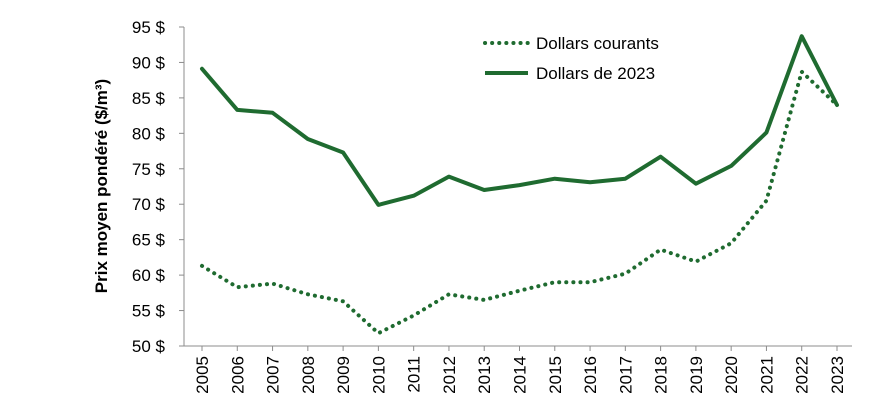 The image size is (882, 413). What do you see at coordinates (696, 375) in the screenshot?
I see `x-tick-label: 2019` at bounding box center [696, 375].